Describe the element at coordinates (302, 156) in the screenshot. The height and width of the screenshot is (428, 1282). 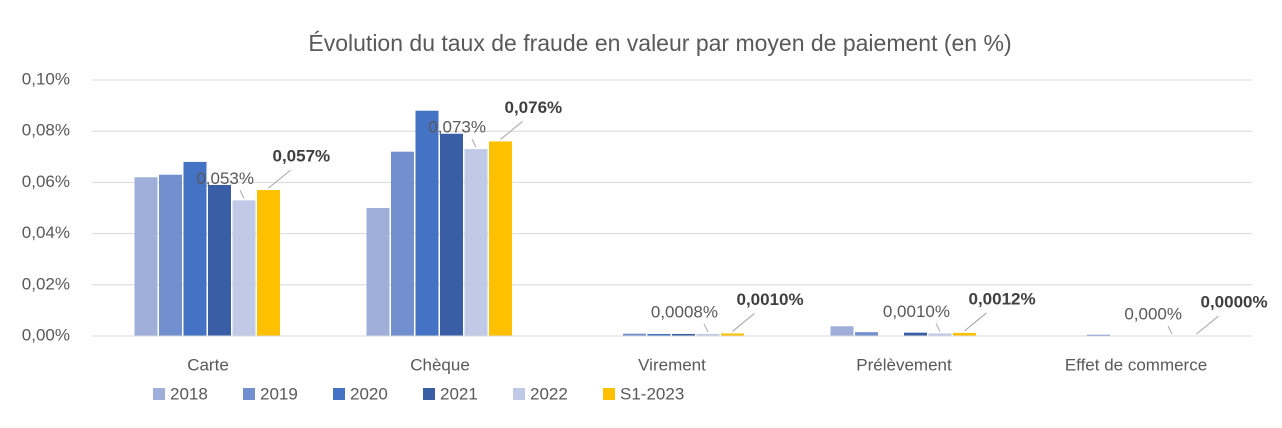
I see `data-label: 0,057%` at that location.